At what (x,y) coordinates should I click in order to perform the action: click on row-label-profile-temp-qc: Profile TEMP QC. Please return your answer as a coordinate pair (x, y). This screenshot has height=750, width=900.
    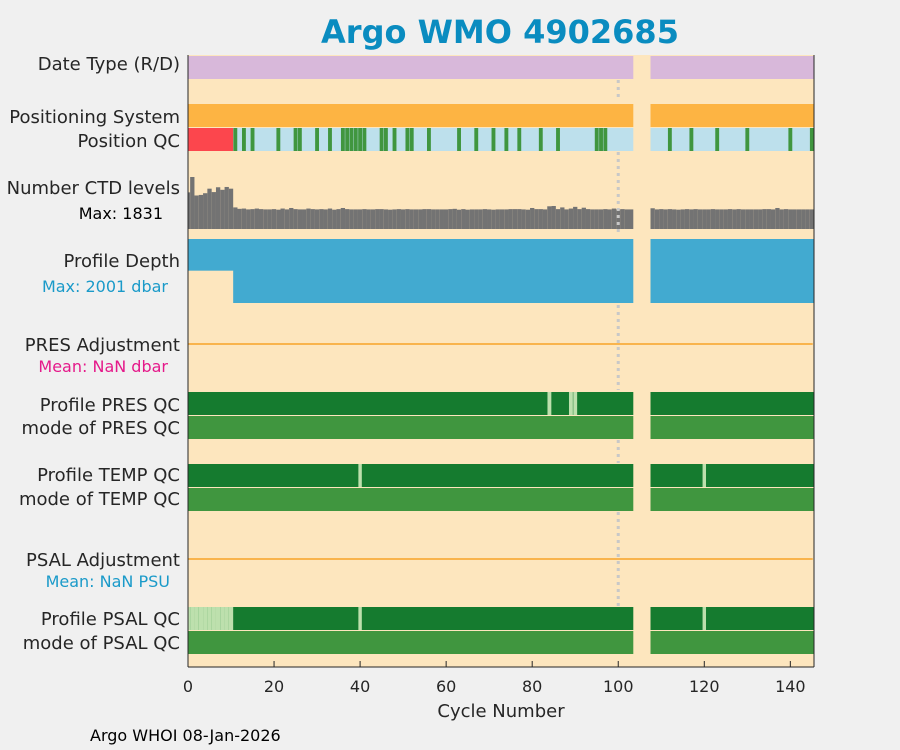
    Looking at the image, I should click on (108, 475).